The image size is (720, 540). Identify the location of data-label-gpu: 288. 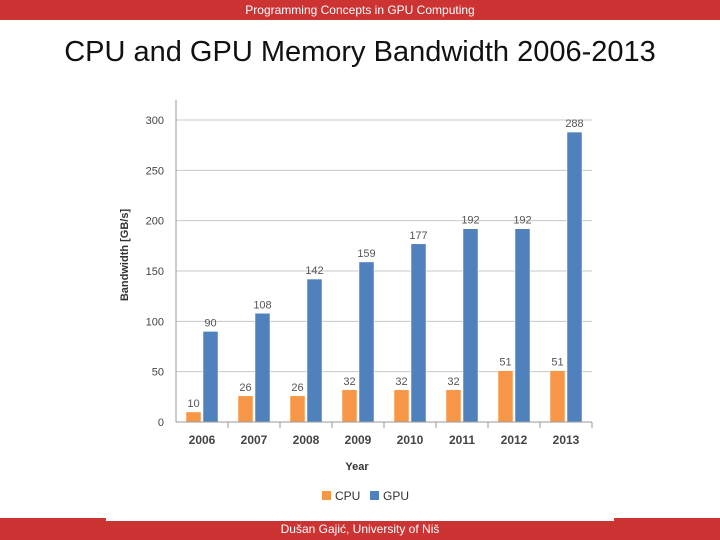
(574, 124).